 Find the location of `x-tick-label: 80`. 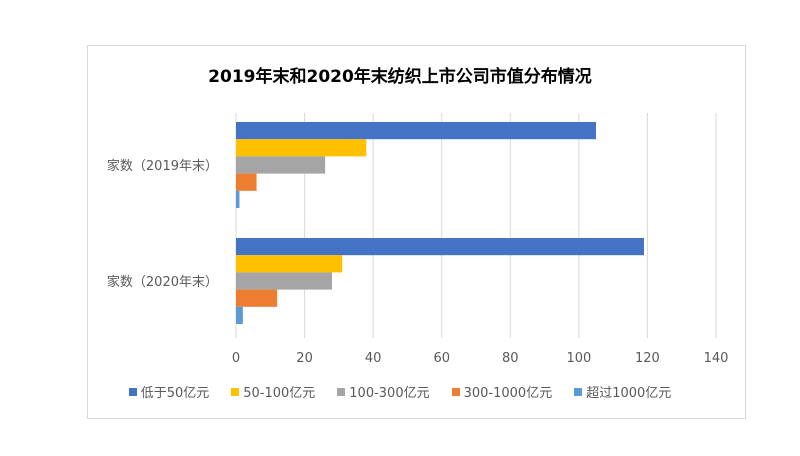

x-tick-label: 80 is located at coordinates (510, 358).